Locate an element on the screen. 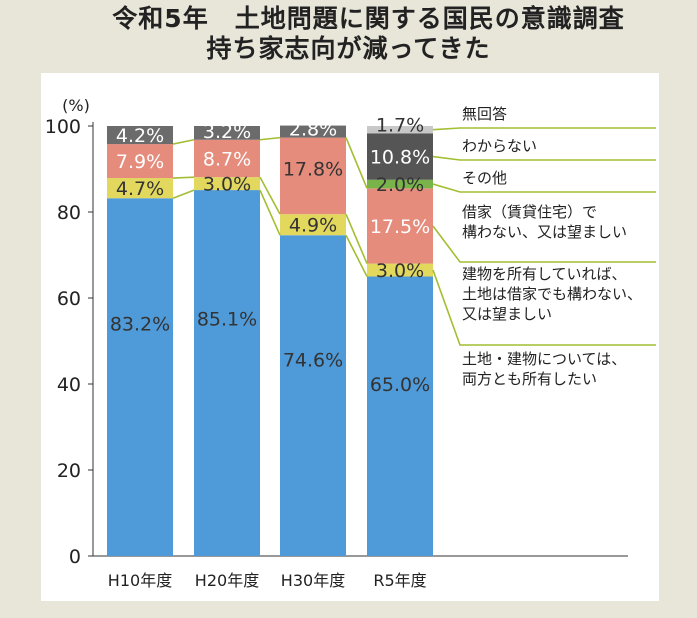 This screenshot has width=697, height=618. data-label: 8.7% is located at coordinates (227, 159).